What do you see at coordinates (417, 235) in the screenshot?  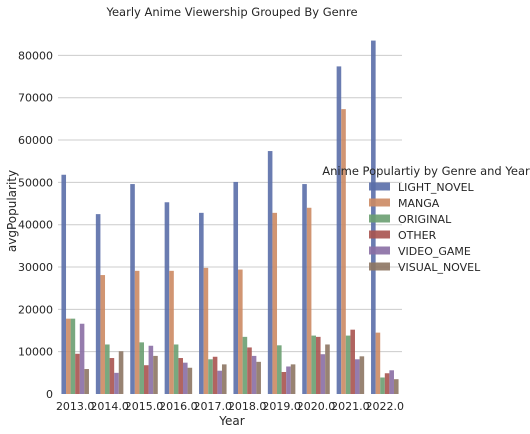 I see `legend-label: OTHER` at bounding box center [417, 235].